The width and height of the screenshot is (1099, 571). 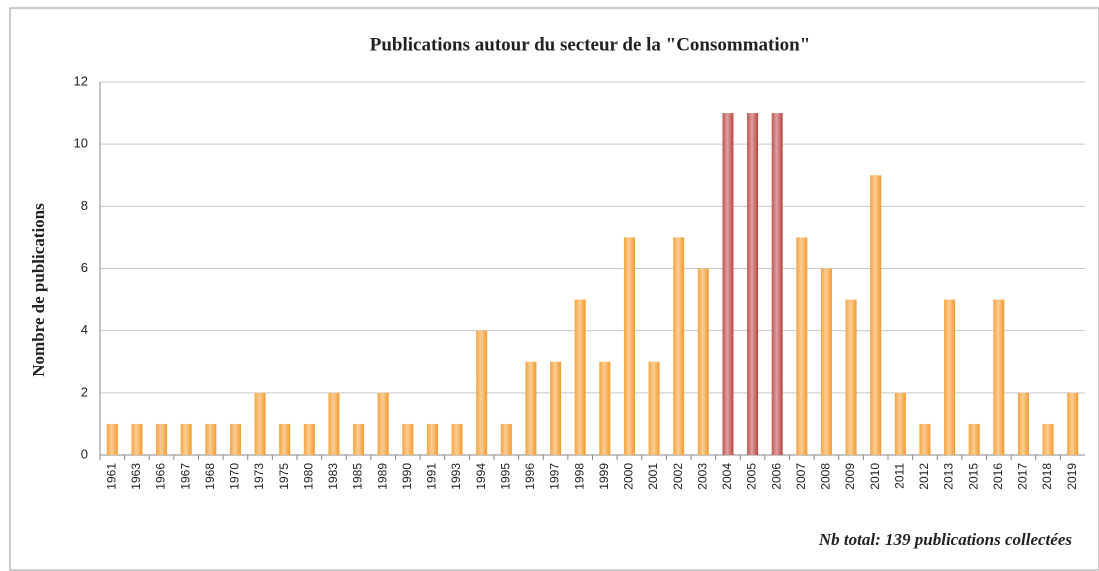 I want to click on x-tick-label: 1967, so click(x=185, y=476).